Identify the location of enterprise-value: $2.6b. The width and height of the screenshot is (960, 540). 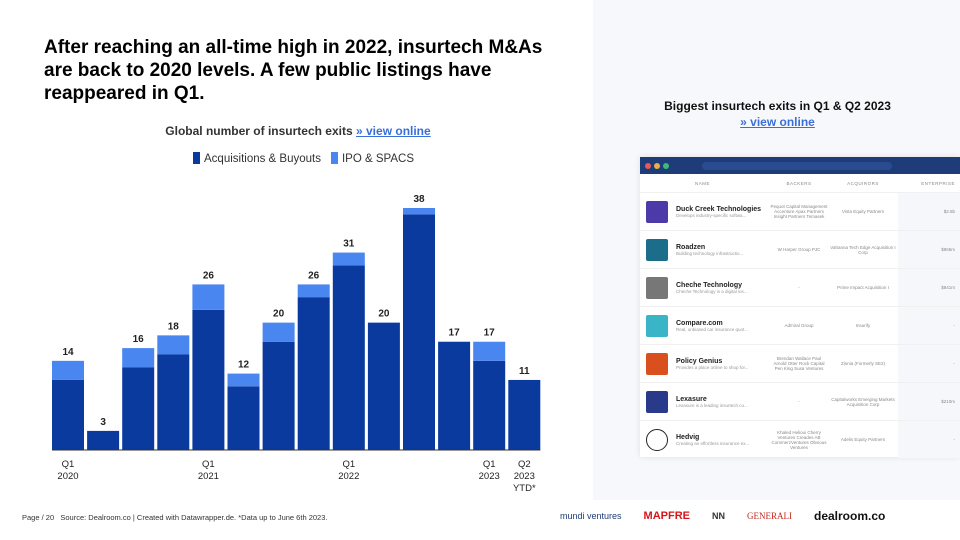
(929, 211).